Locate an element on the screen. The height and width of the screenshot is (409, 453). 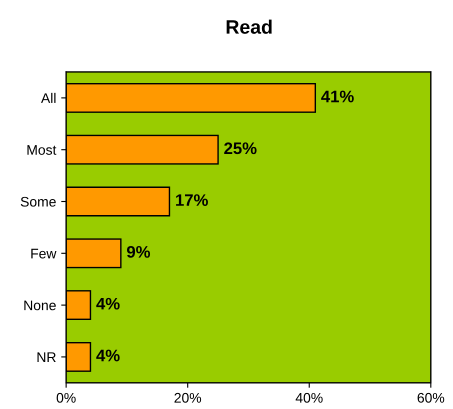
data-label: 9% is located at coordinates (138, 252).